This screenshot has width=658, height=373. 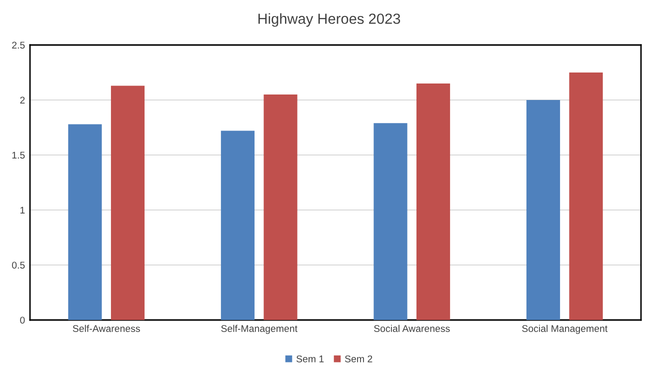 I want to click on x-tick-label: Self-Awareness, so click(x=106, y=328).